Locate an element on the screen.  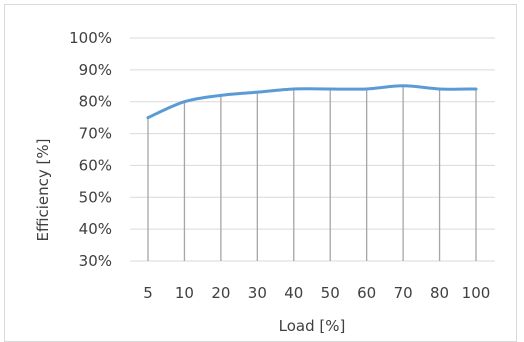
x-tick-label: 30 is located at coordinates (257, 293).